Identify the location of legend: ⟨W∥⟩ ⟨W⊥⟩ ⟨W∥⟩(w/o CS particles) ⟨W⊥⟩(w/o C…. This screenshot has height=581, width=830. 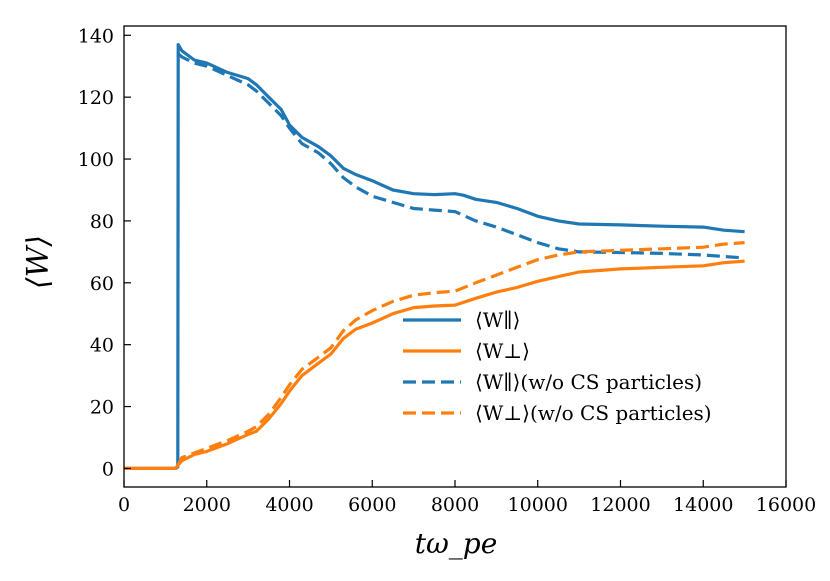
(557, 366).